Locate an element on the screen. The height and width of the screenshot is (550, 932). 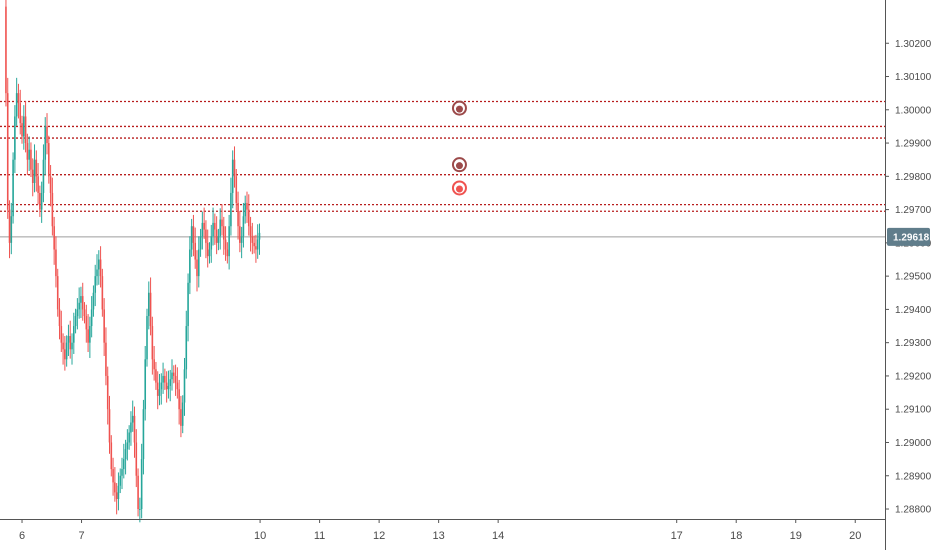
price-tick-label: 1.29200 is located at coordinates (913, 376).